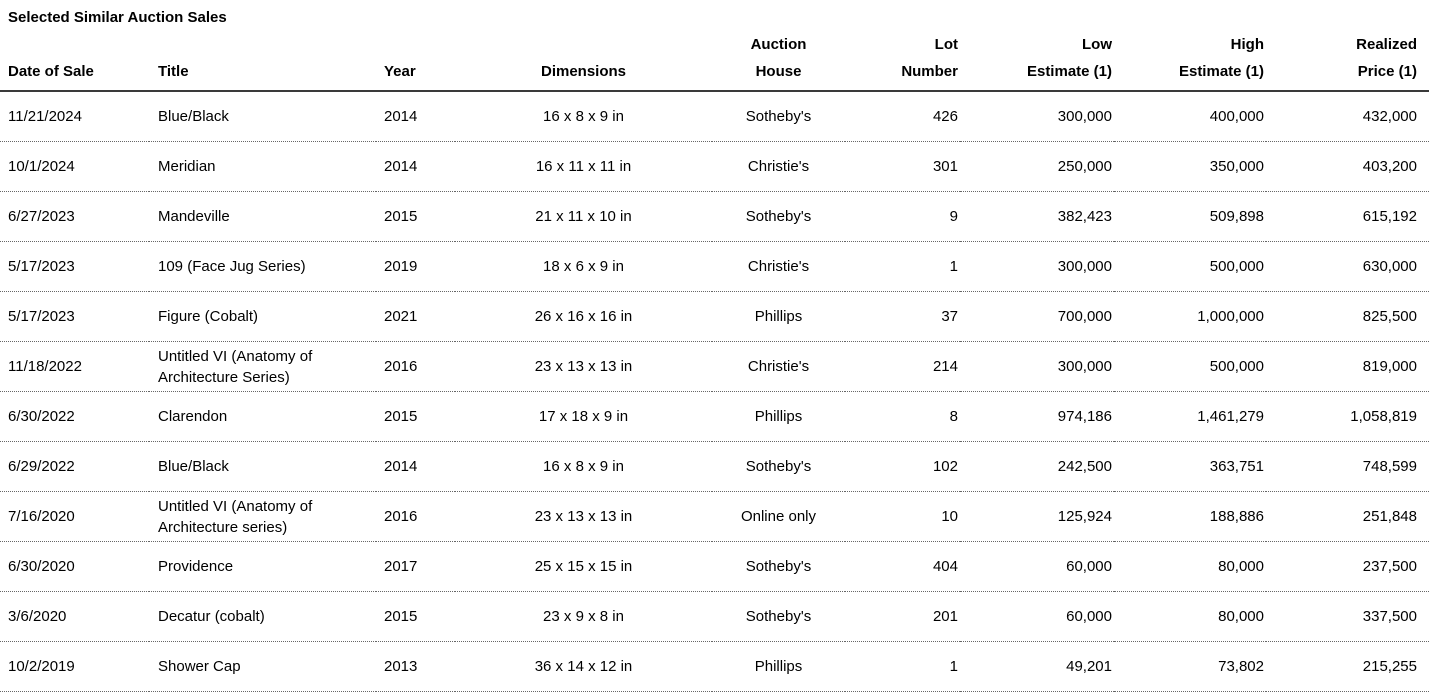  I want to click on column-header-title: Title, so click(262, 60).